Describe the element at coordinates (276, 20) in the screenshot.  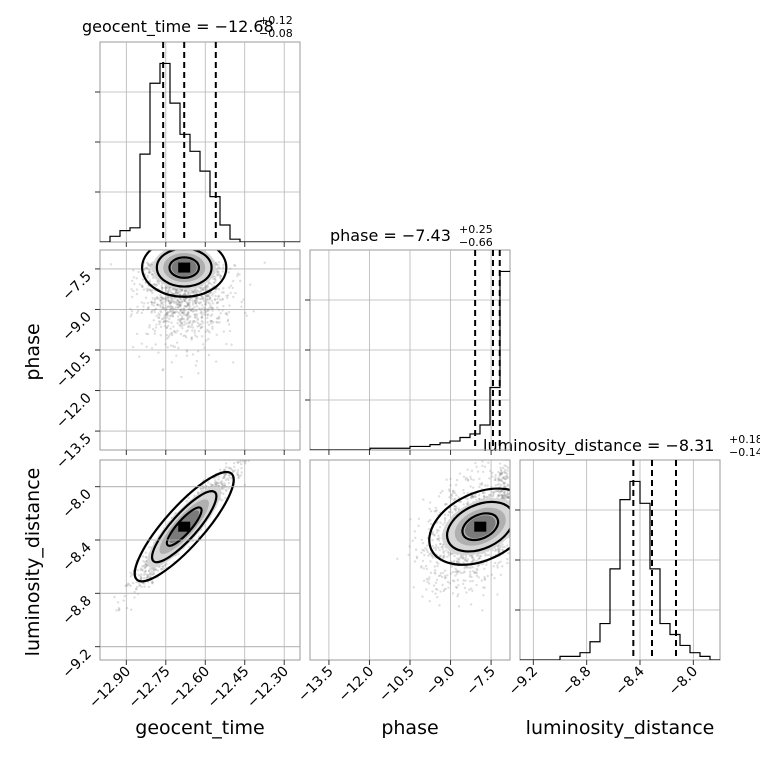
I see `title-geocent-time-plus: +0.12` at that location.